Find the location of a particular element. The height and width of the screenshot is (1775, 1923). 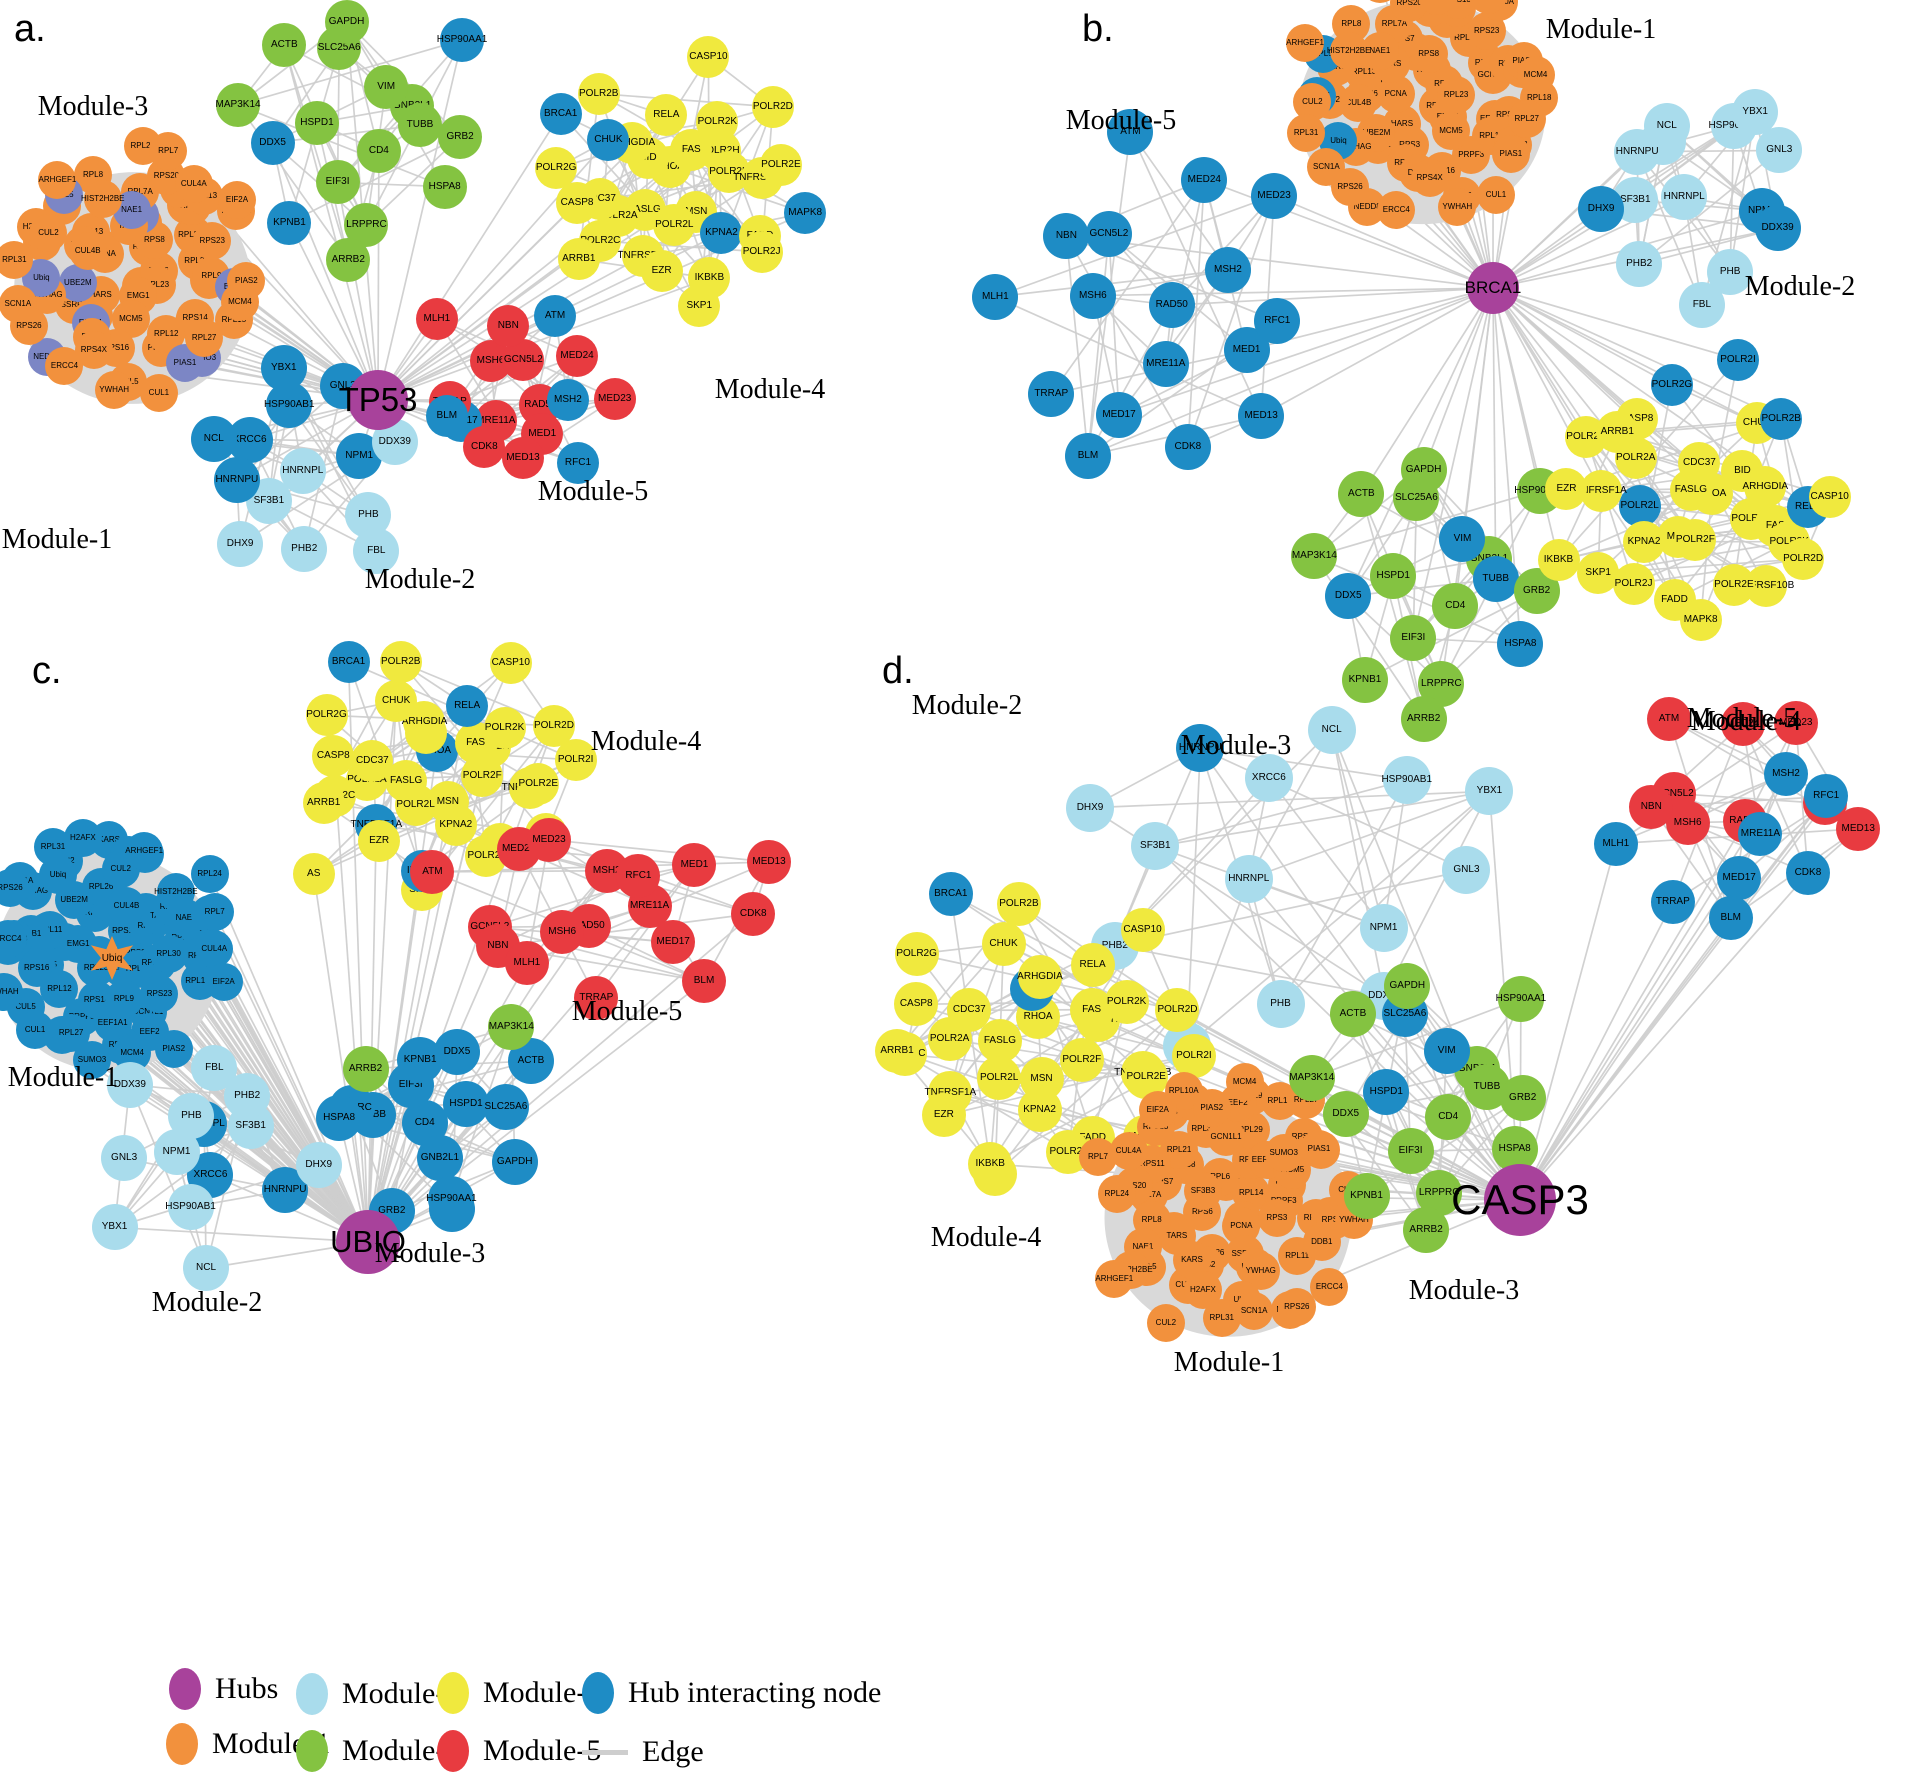

module-label-module-2-panel-b: Module-2 is located at coordinates (1800, 286).